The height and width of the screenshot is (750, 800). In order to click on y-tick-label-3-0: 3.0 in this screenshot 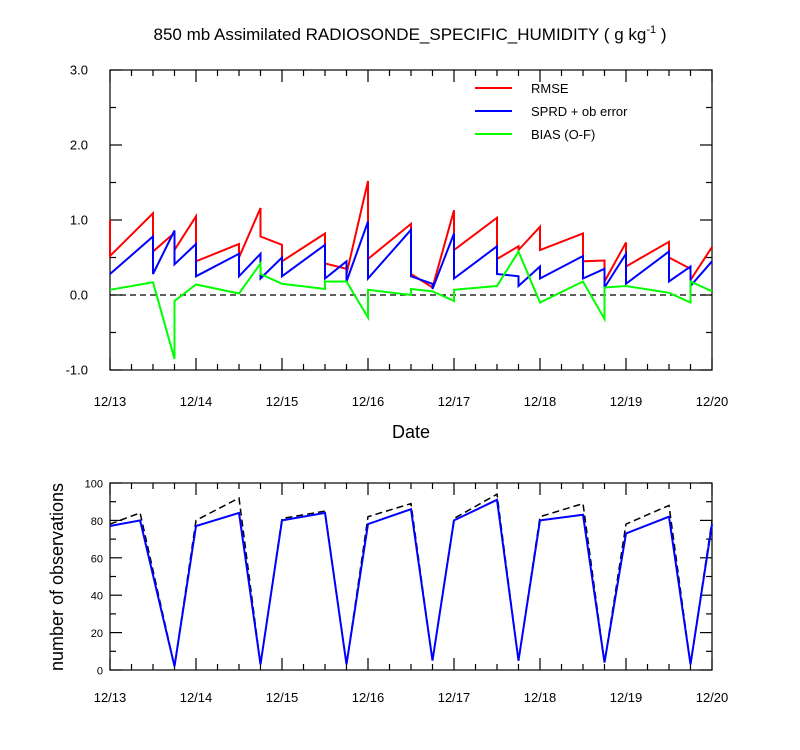, I will do `click(79, 70)`.